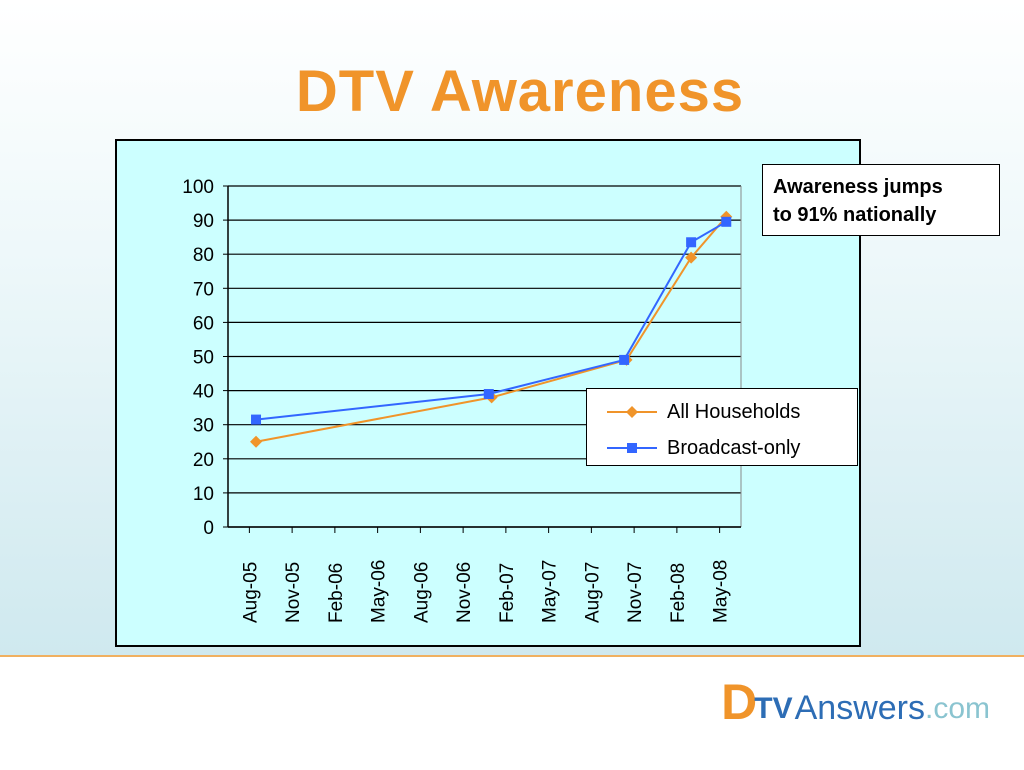 This screenshot has height=770, width=1024. What do you see at coordinates (208, 528) in the screenshot?
I see `y-tick-label: 0` at bounding box center [208, 528].